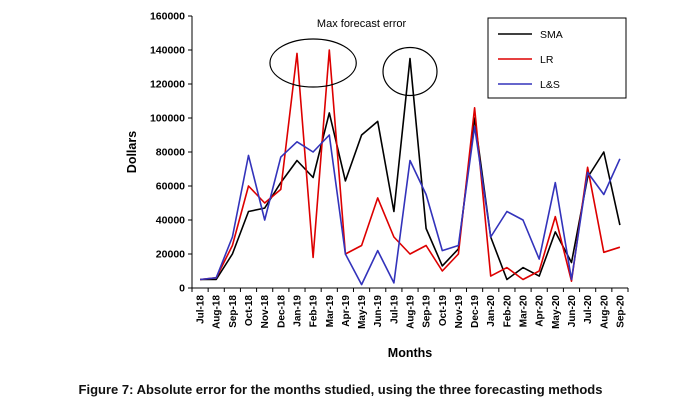  Describe the element at coordinates (362, 312) in the screenshot. I see `x-tick-label: May-19` at that location.